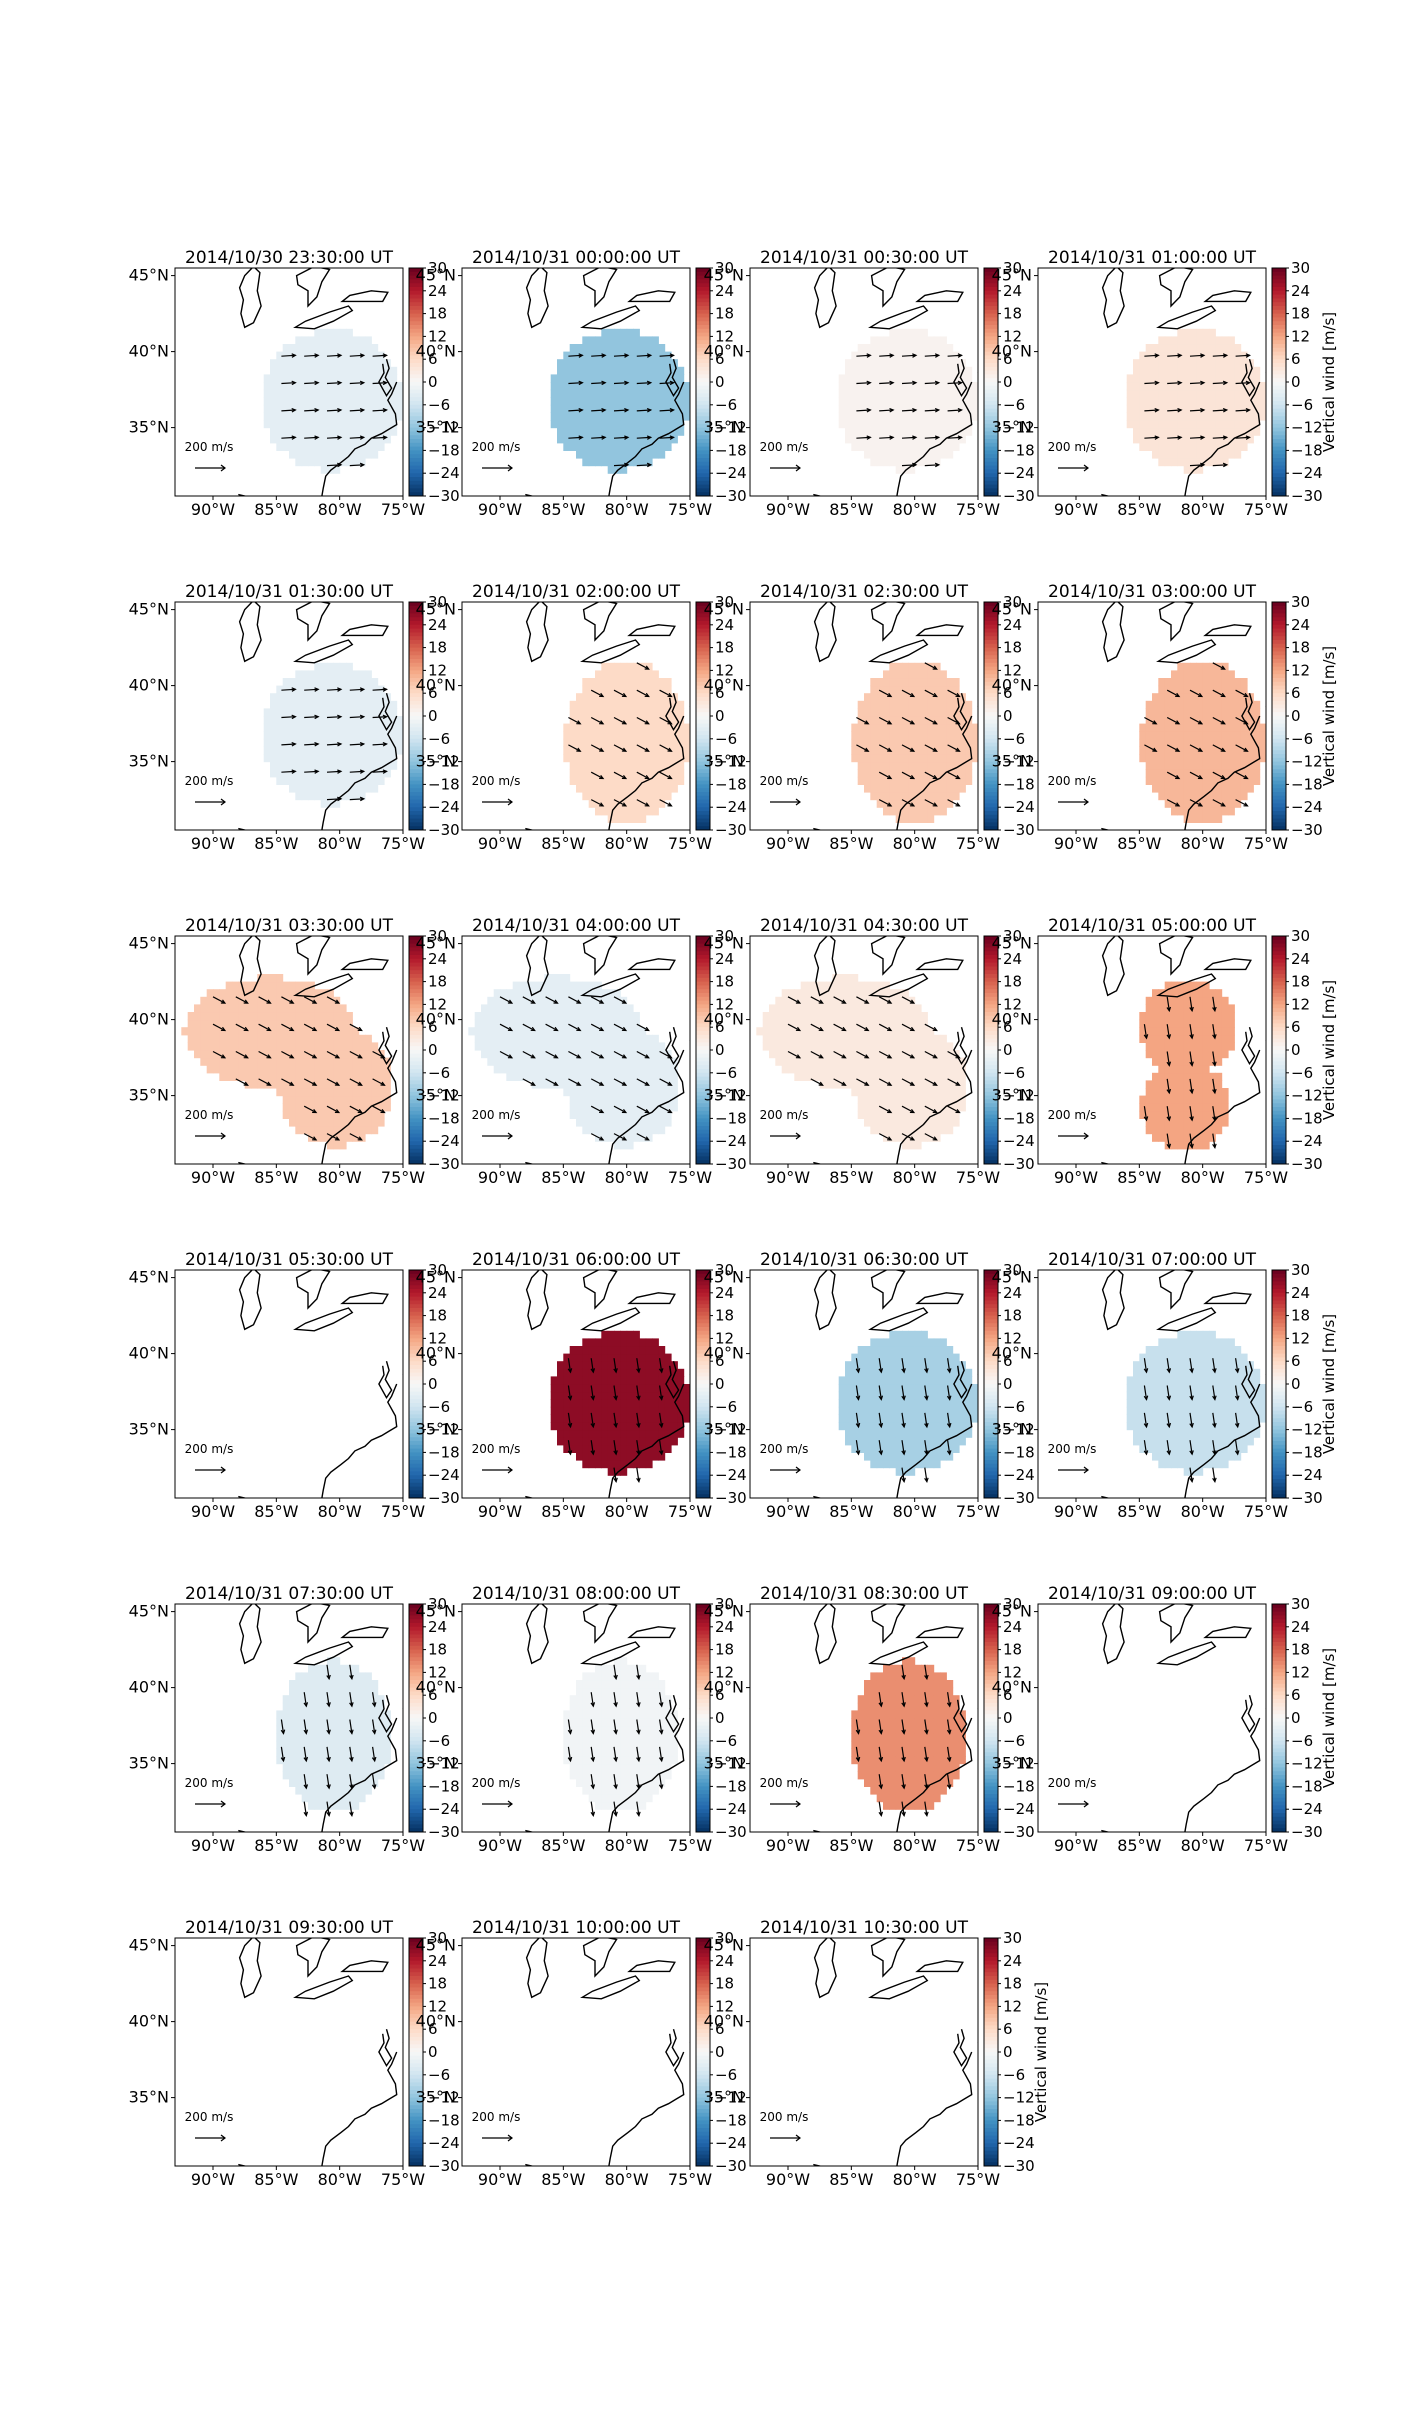  I want to click on x-tick-label: 90°W, so click(1076, 509).